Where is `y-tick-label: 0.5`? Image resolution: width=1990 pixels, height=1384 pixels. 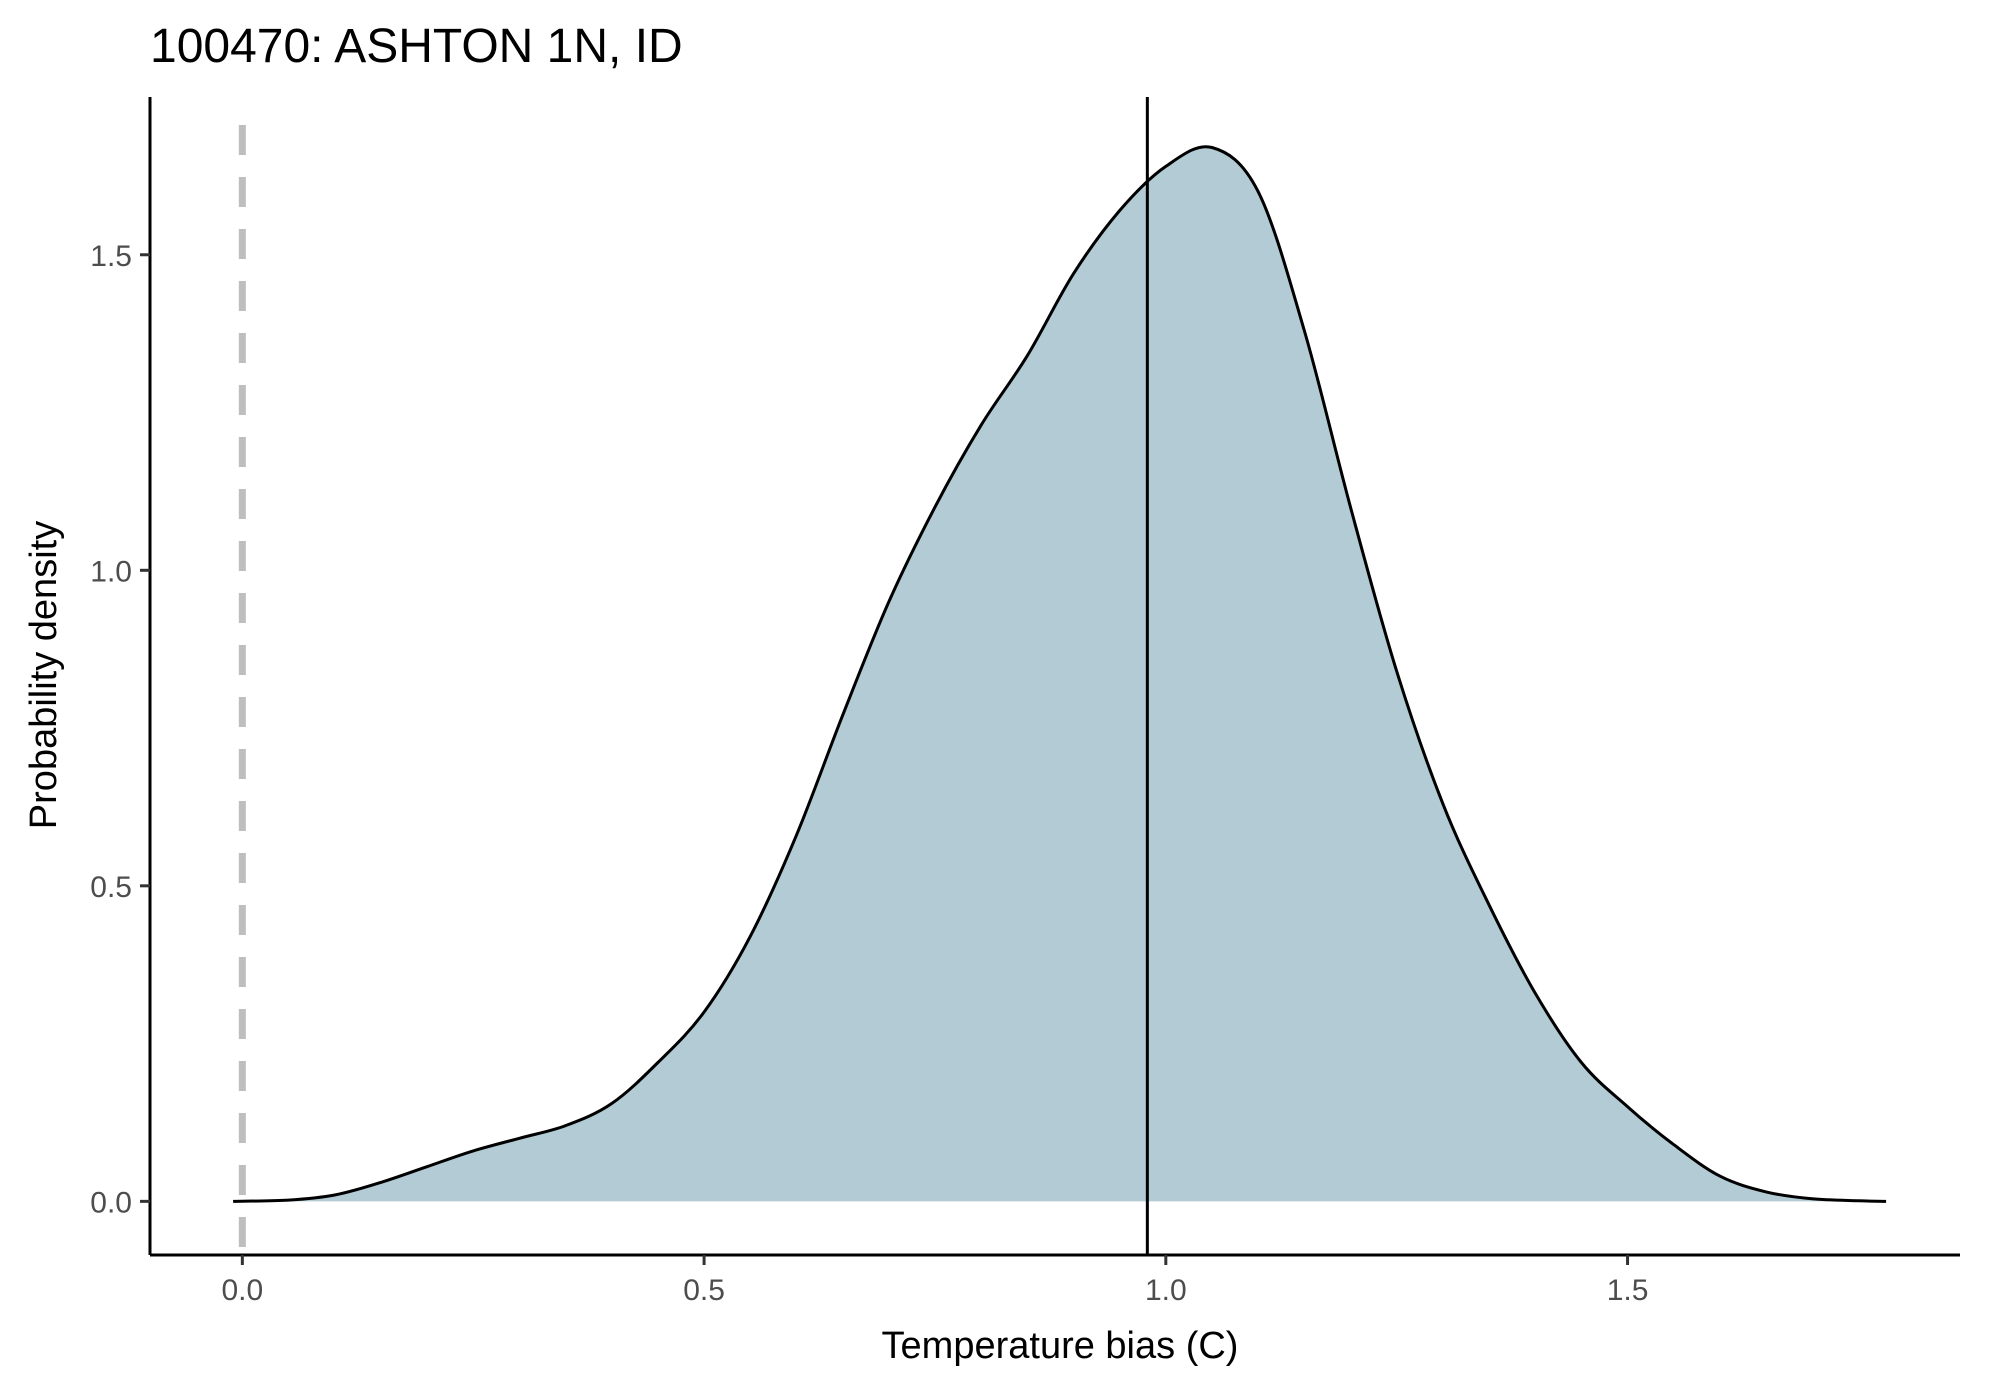 y-tick-label: 0.5 is located at coordinates (111, 887).